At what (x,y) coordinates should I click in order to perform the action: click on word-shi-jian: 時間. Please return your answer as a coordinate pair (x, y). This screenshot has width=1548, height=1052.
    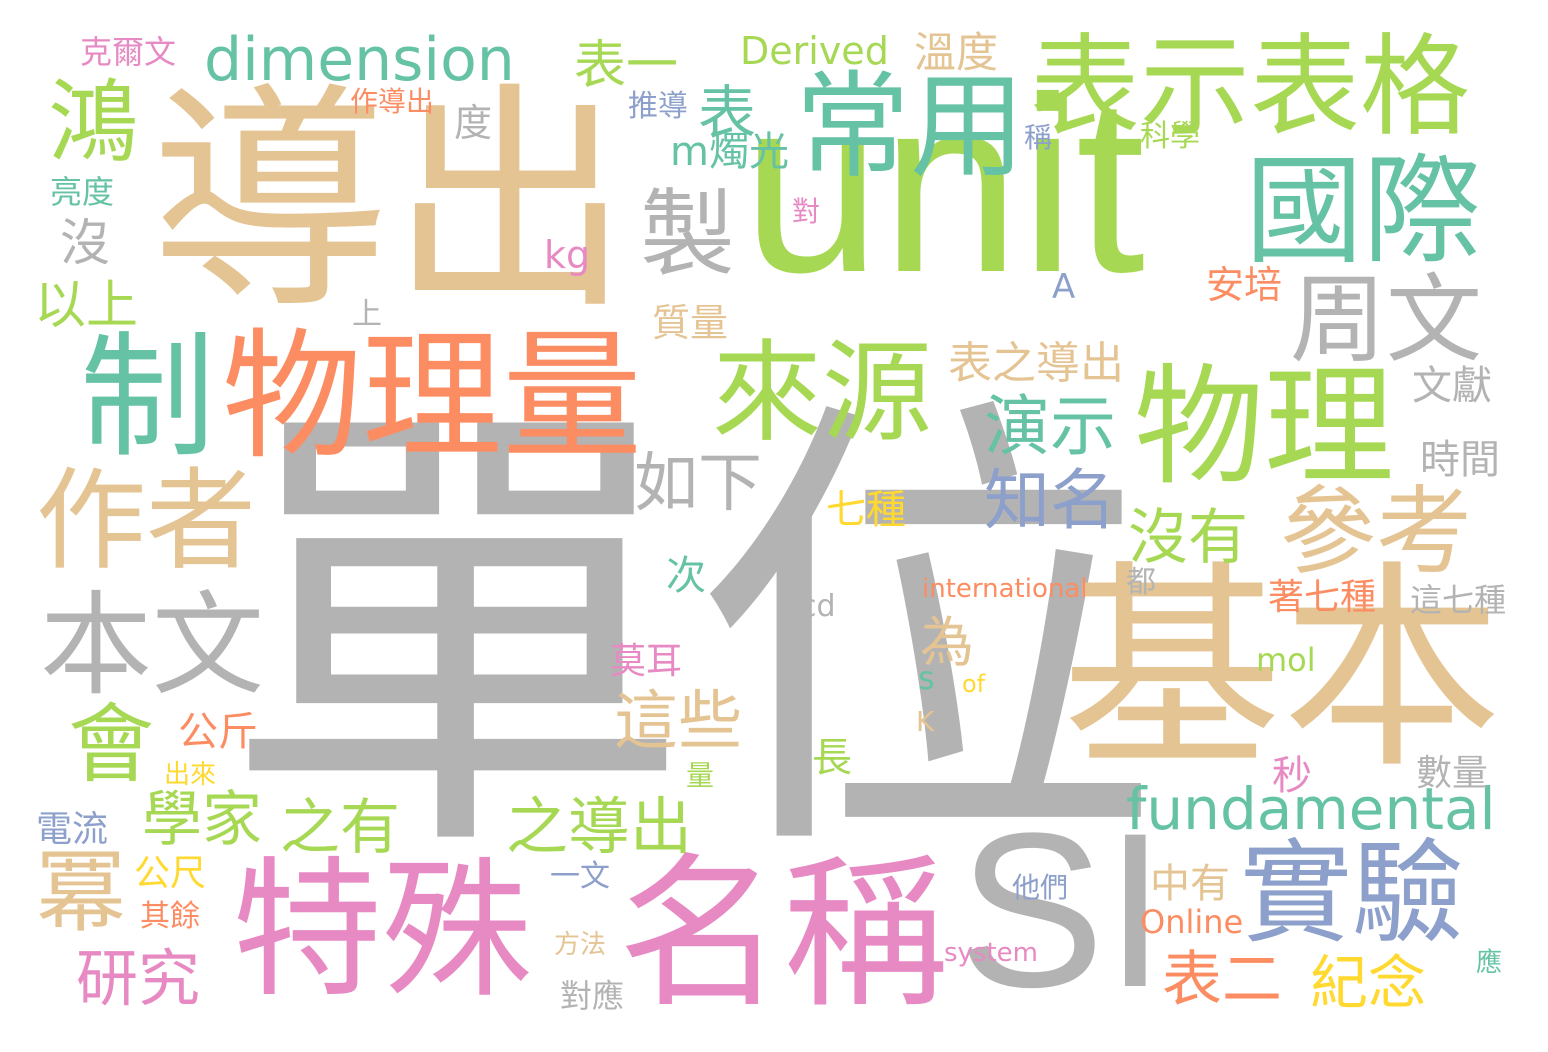
    Looking at the image, I should click on (1460, 460).